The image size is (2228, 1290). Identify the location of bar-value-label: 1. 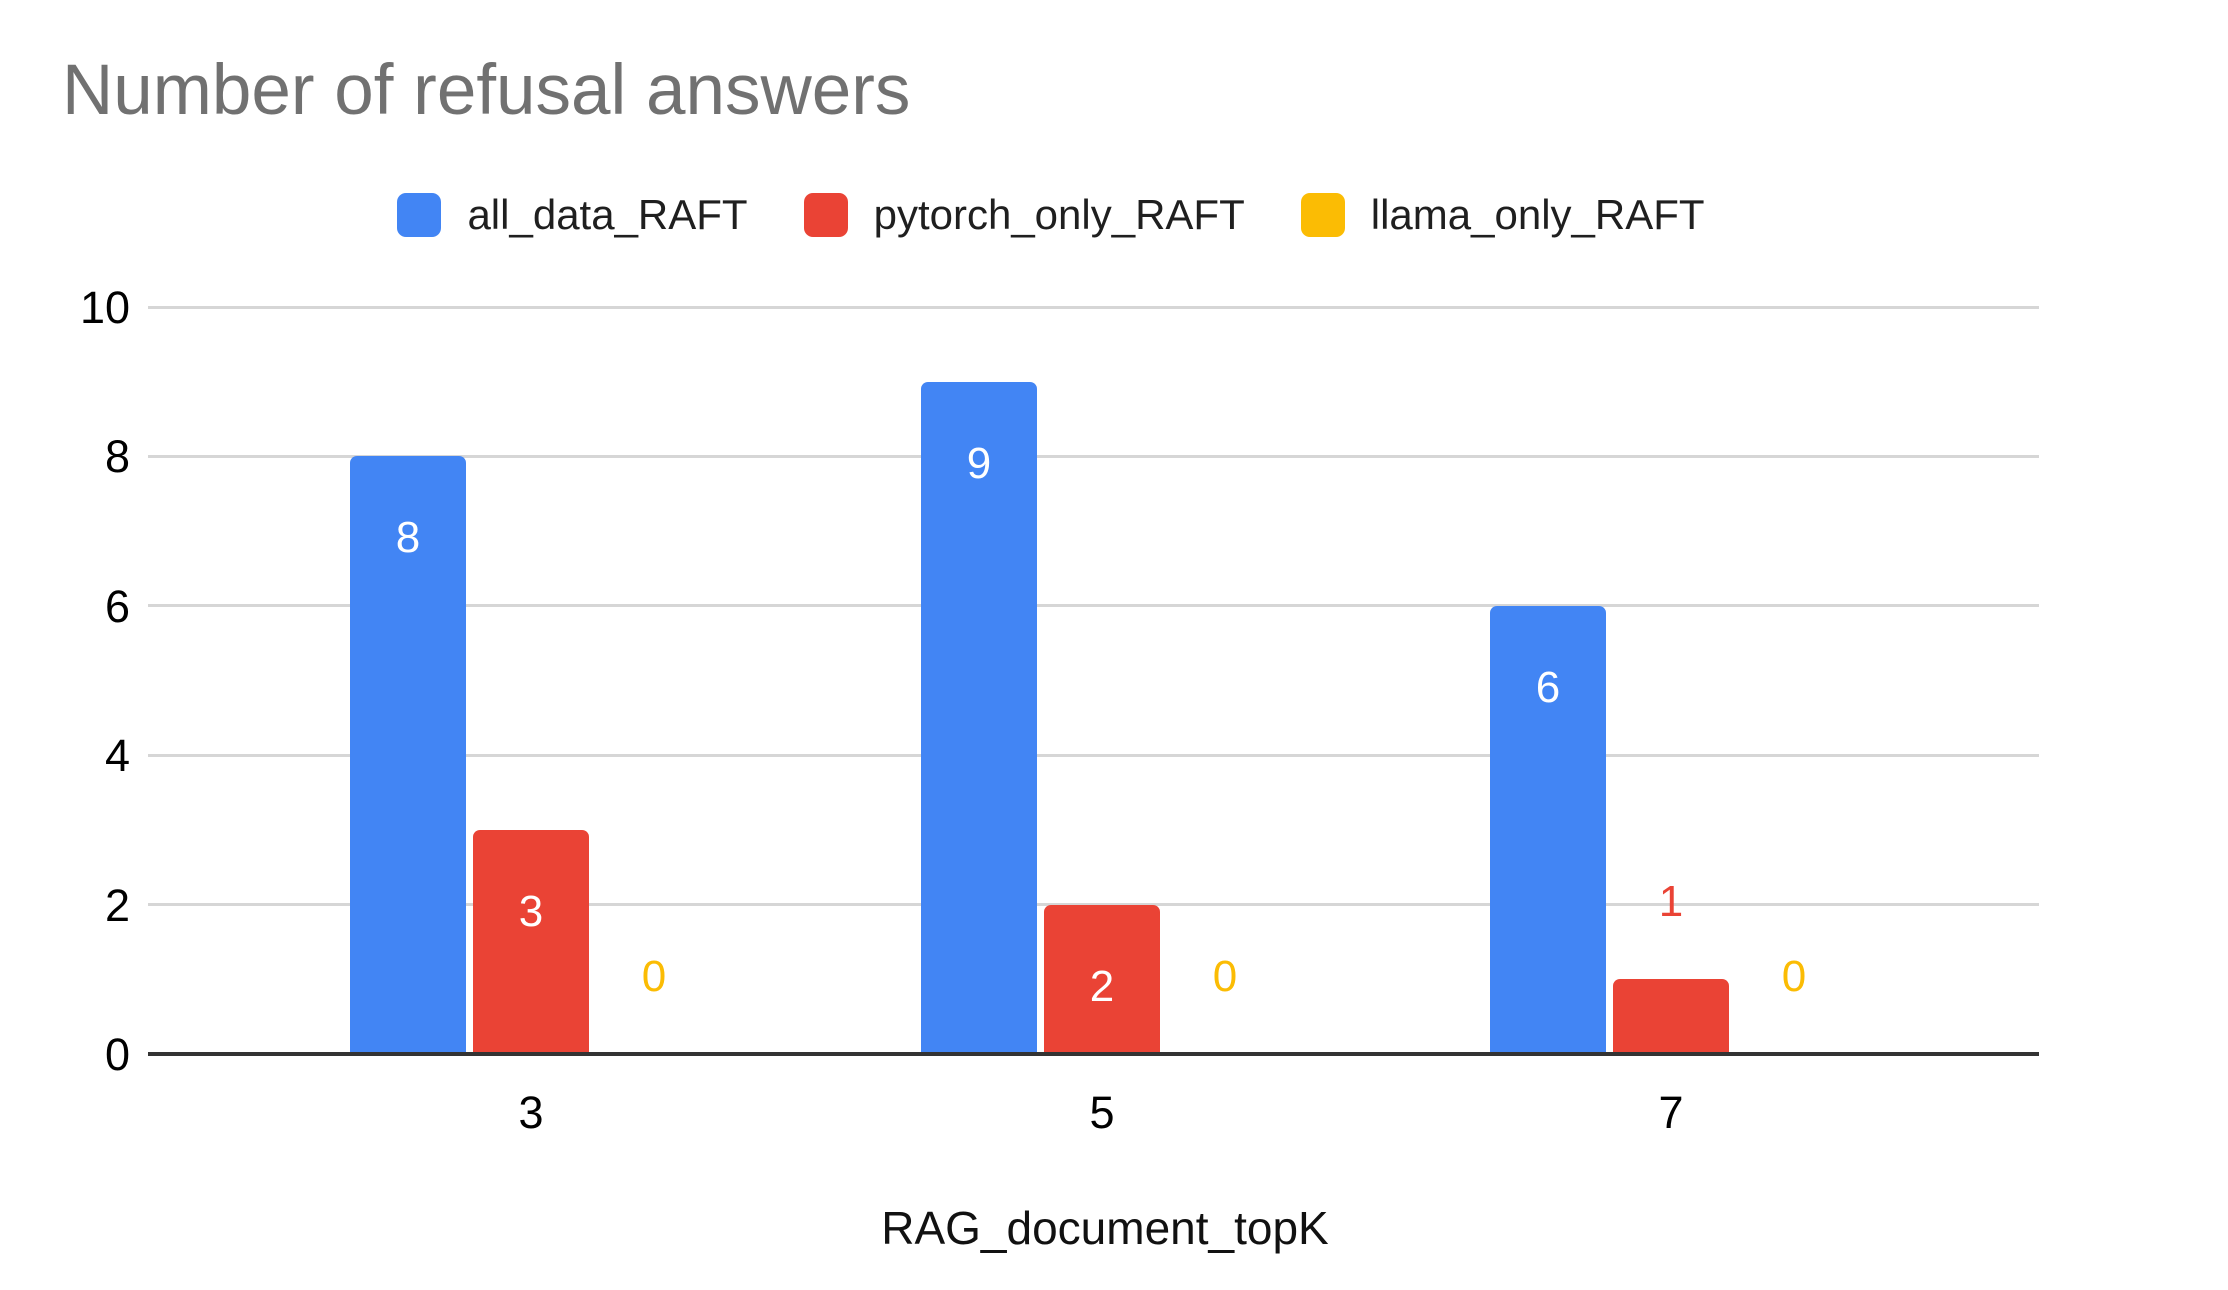
(1671, 902).